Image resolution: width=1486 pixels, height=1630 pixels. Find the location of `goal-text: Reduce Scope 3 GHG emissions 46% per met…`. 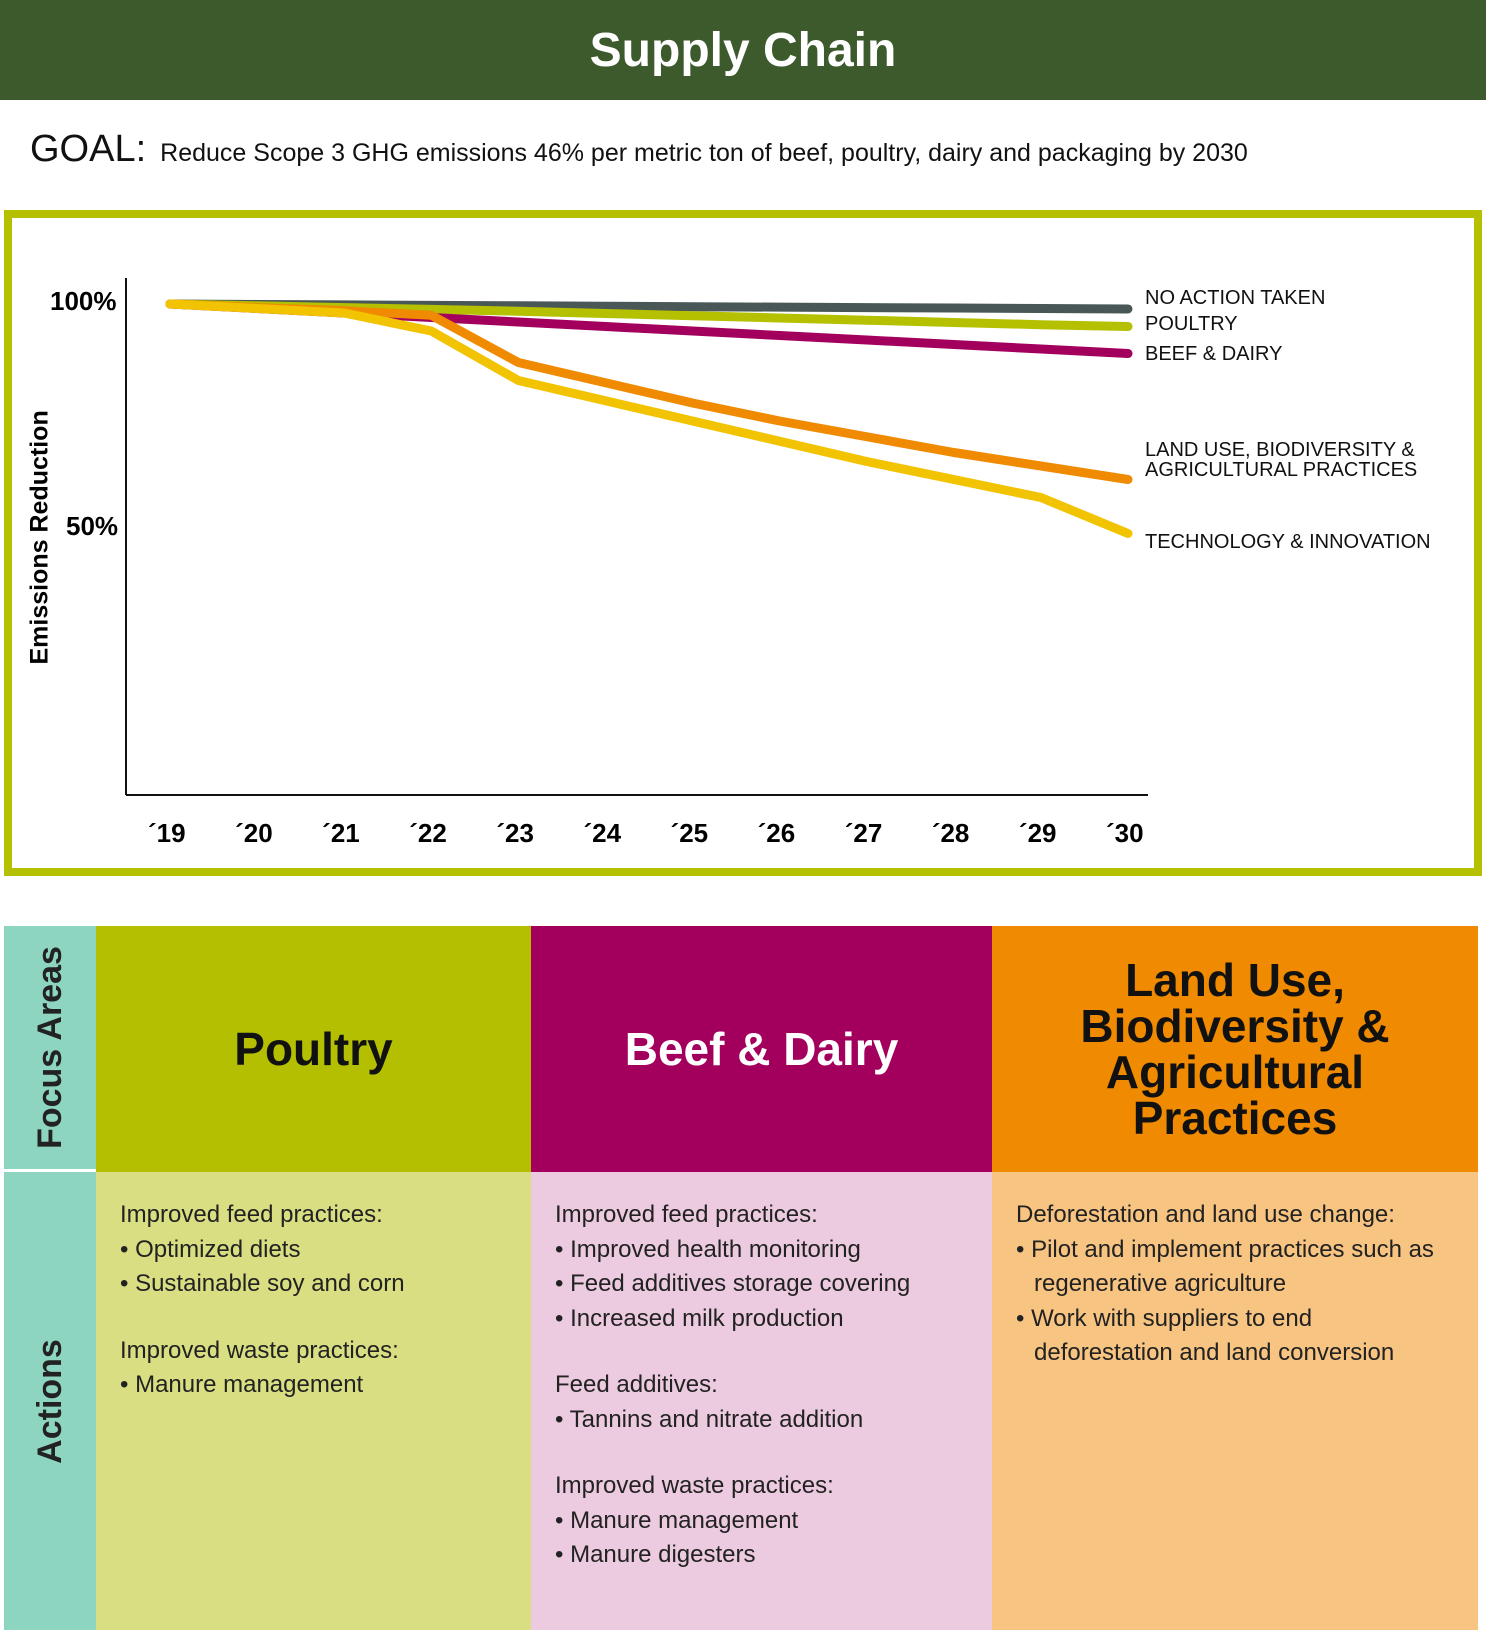

goal-text: Reduce Scope 3 GHG emissions 46% per met… is located at coordinates (704, 153).